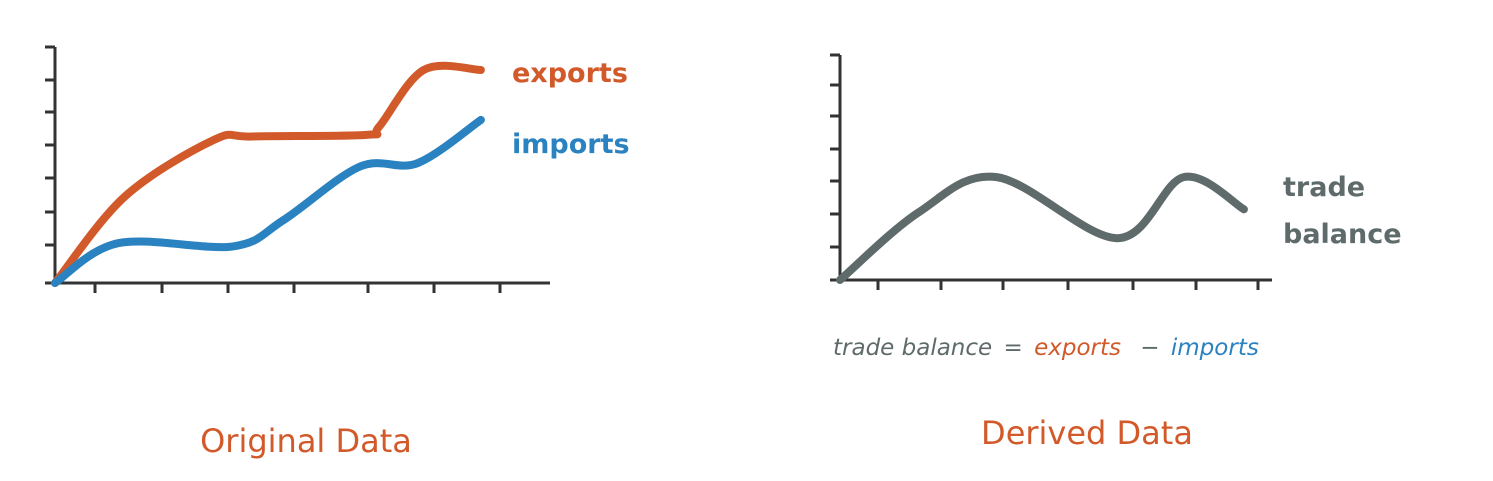 The width and height of the screenshot is (1493, 481). Describe the element at coordinates (1342, 234) in the screenshot. I see `trade-balance-label-line-2: balance` at that location.